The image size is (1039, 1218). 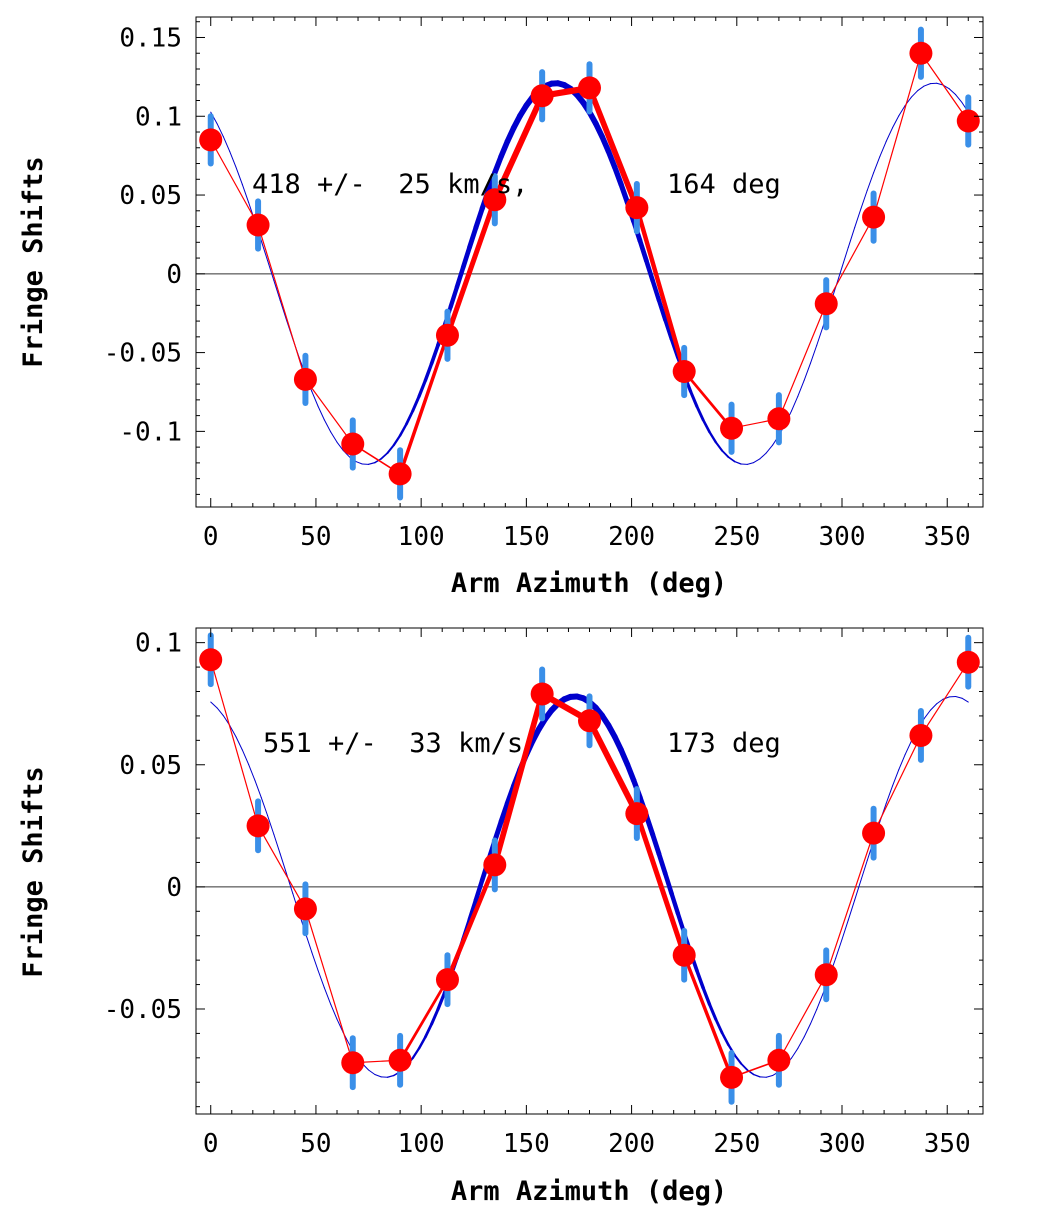 What do you see at coordinates (589, 583) in the screenshot?
I see `x-axis-title: Arm Azimuth (deg)` at bounding box center [589, 583].